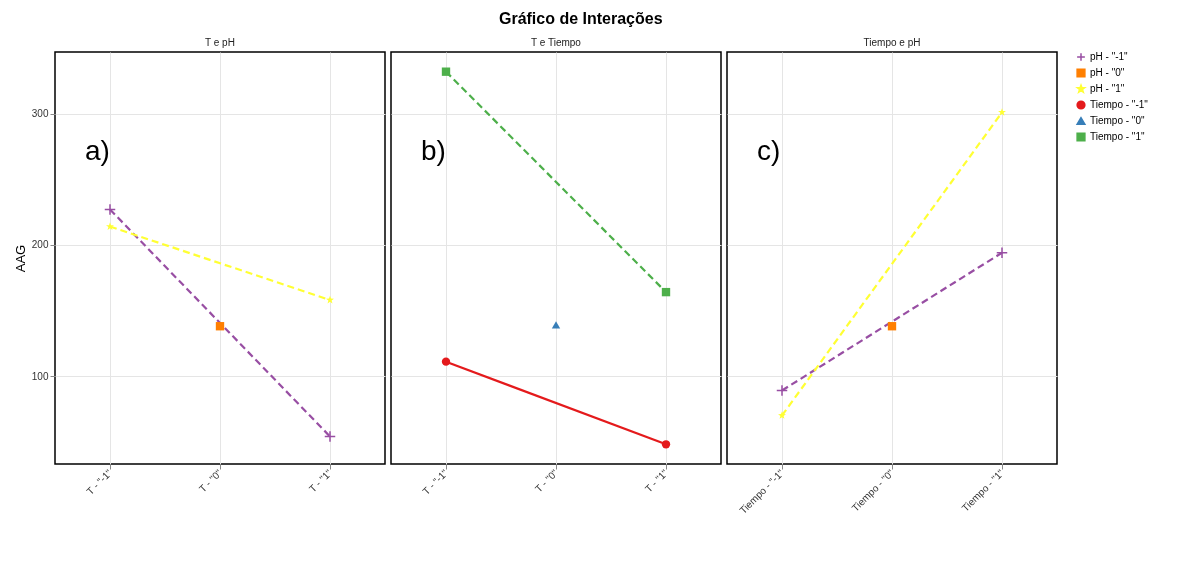  What do you see at coordinates (769, 150) in the screenshot?
I see `annotation: c)` at bounding box center [769, 150].